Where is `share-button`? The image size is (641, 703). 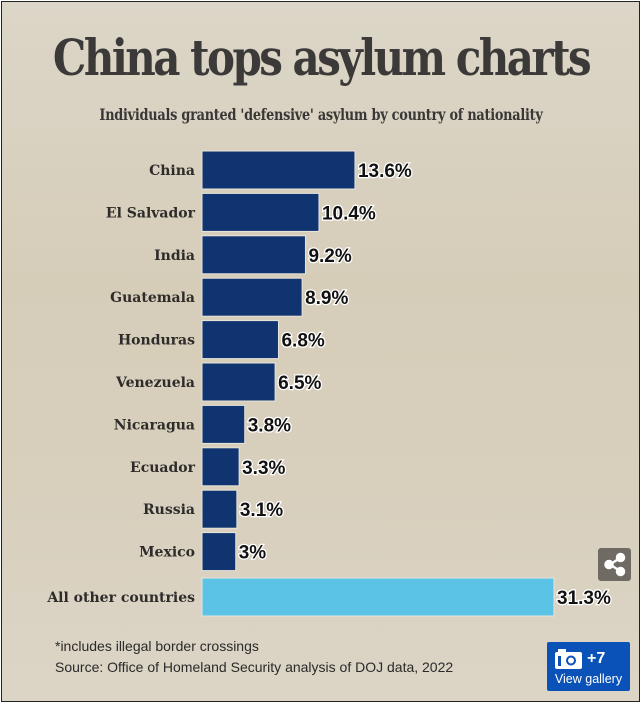
share-button is located at coordinates (614, 564).